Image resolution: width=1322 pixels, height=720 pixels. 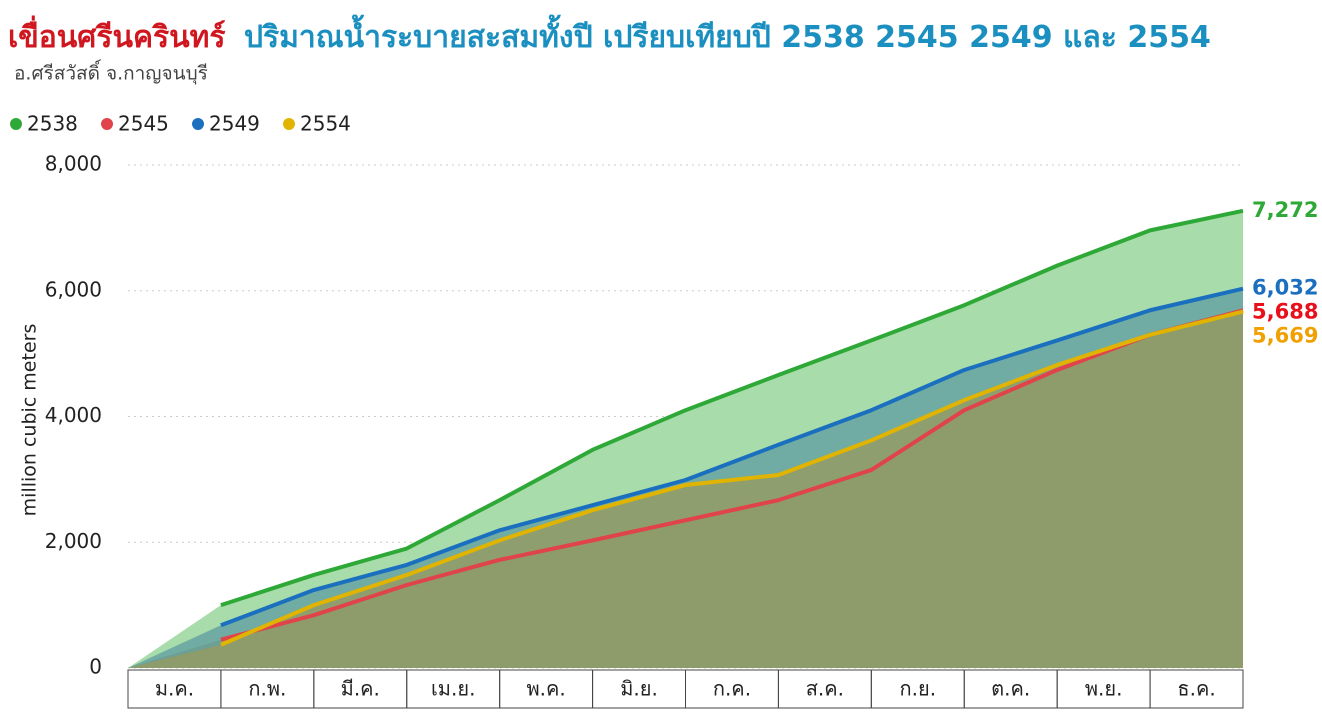 I want to click on value-label: 6,032, so click(x=1285, y=288).